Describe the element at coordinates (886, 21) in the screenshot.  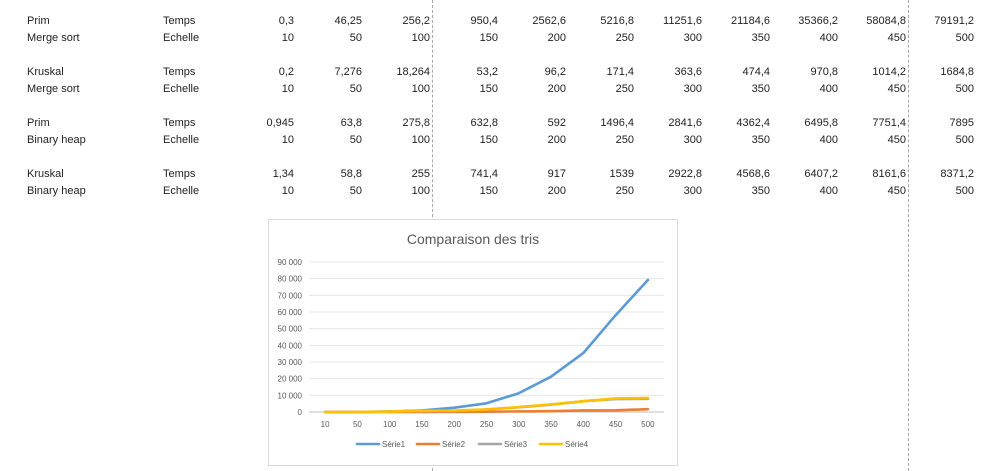
I see `value-cell: 58084,8` at that location.